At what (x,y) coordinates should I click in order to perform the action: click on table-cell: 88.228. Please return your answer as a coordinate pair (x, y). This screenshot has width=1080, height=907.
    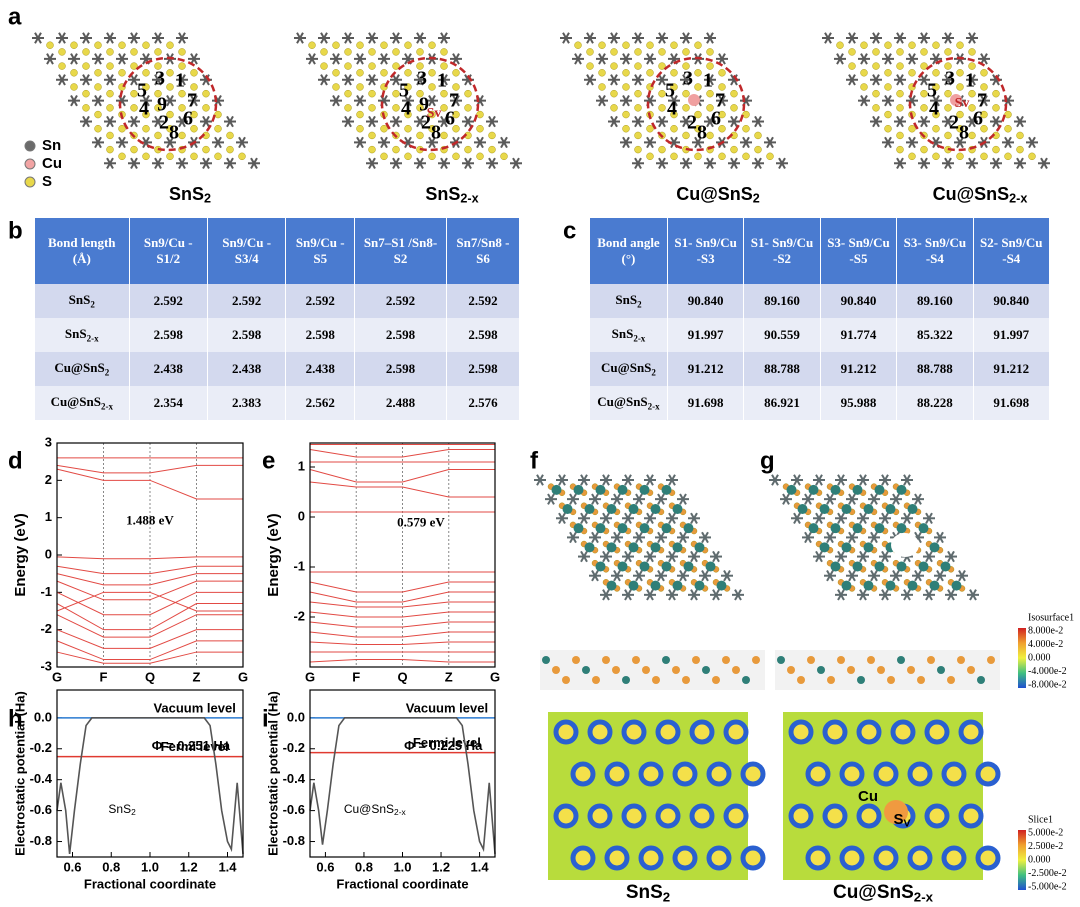
    Looking at the image, I should click on (935, 403).